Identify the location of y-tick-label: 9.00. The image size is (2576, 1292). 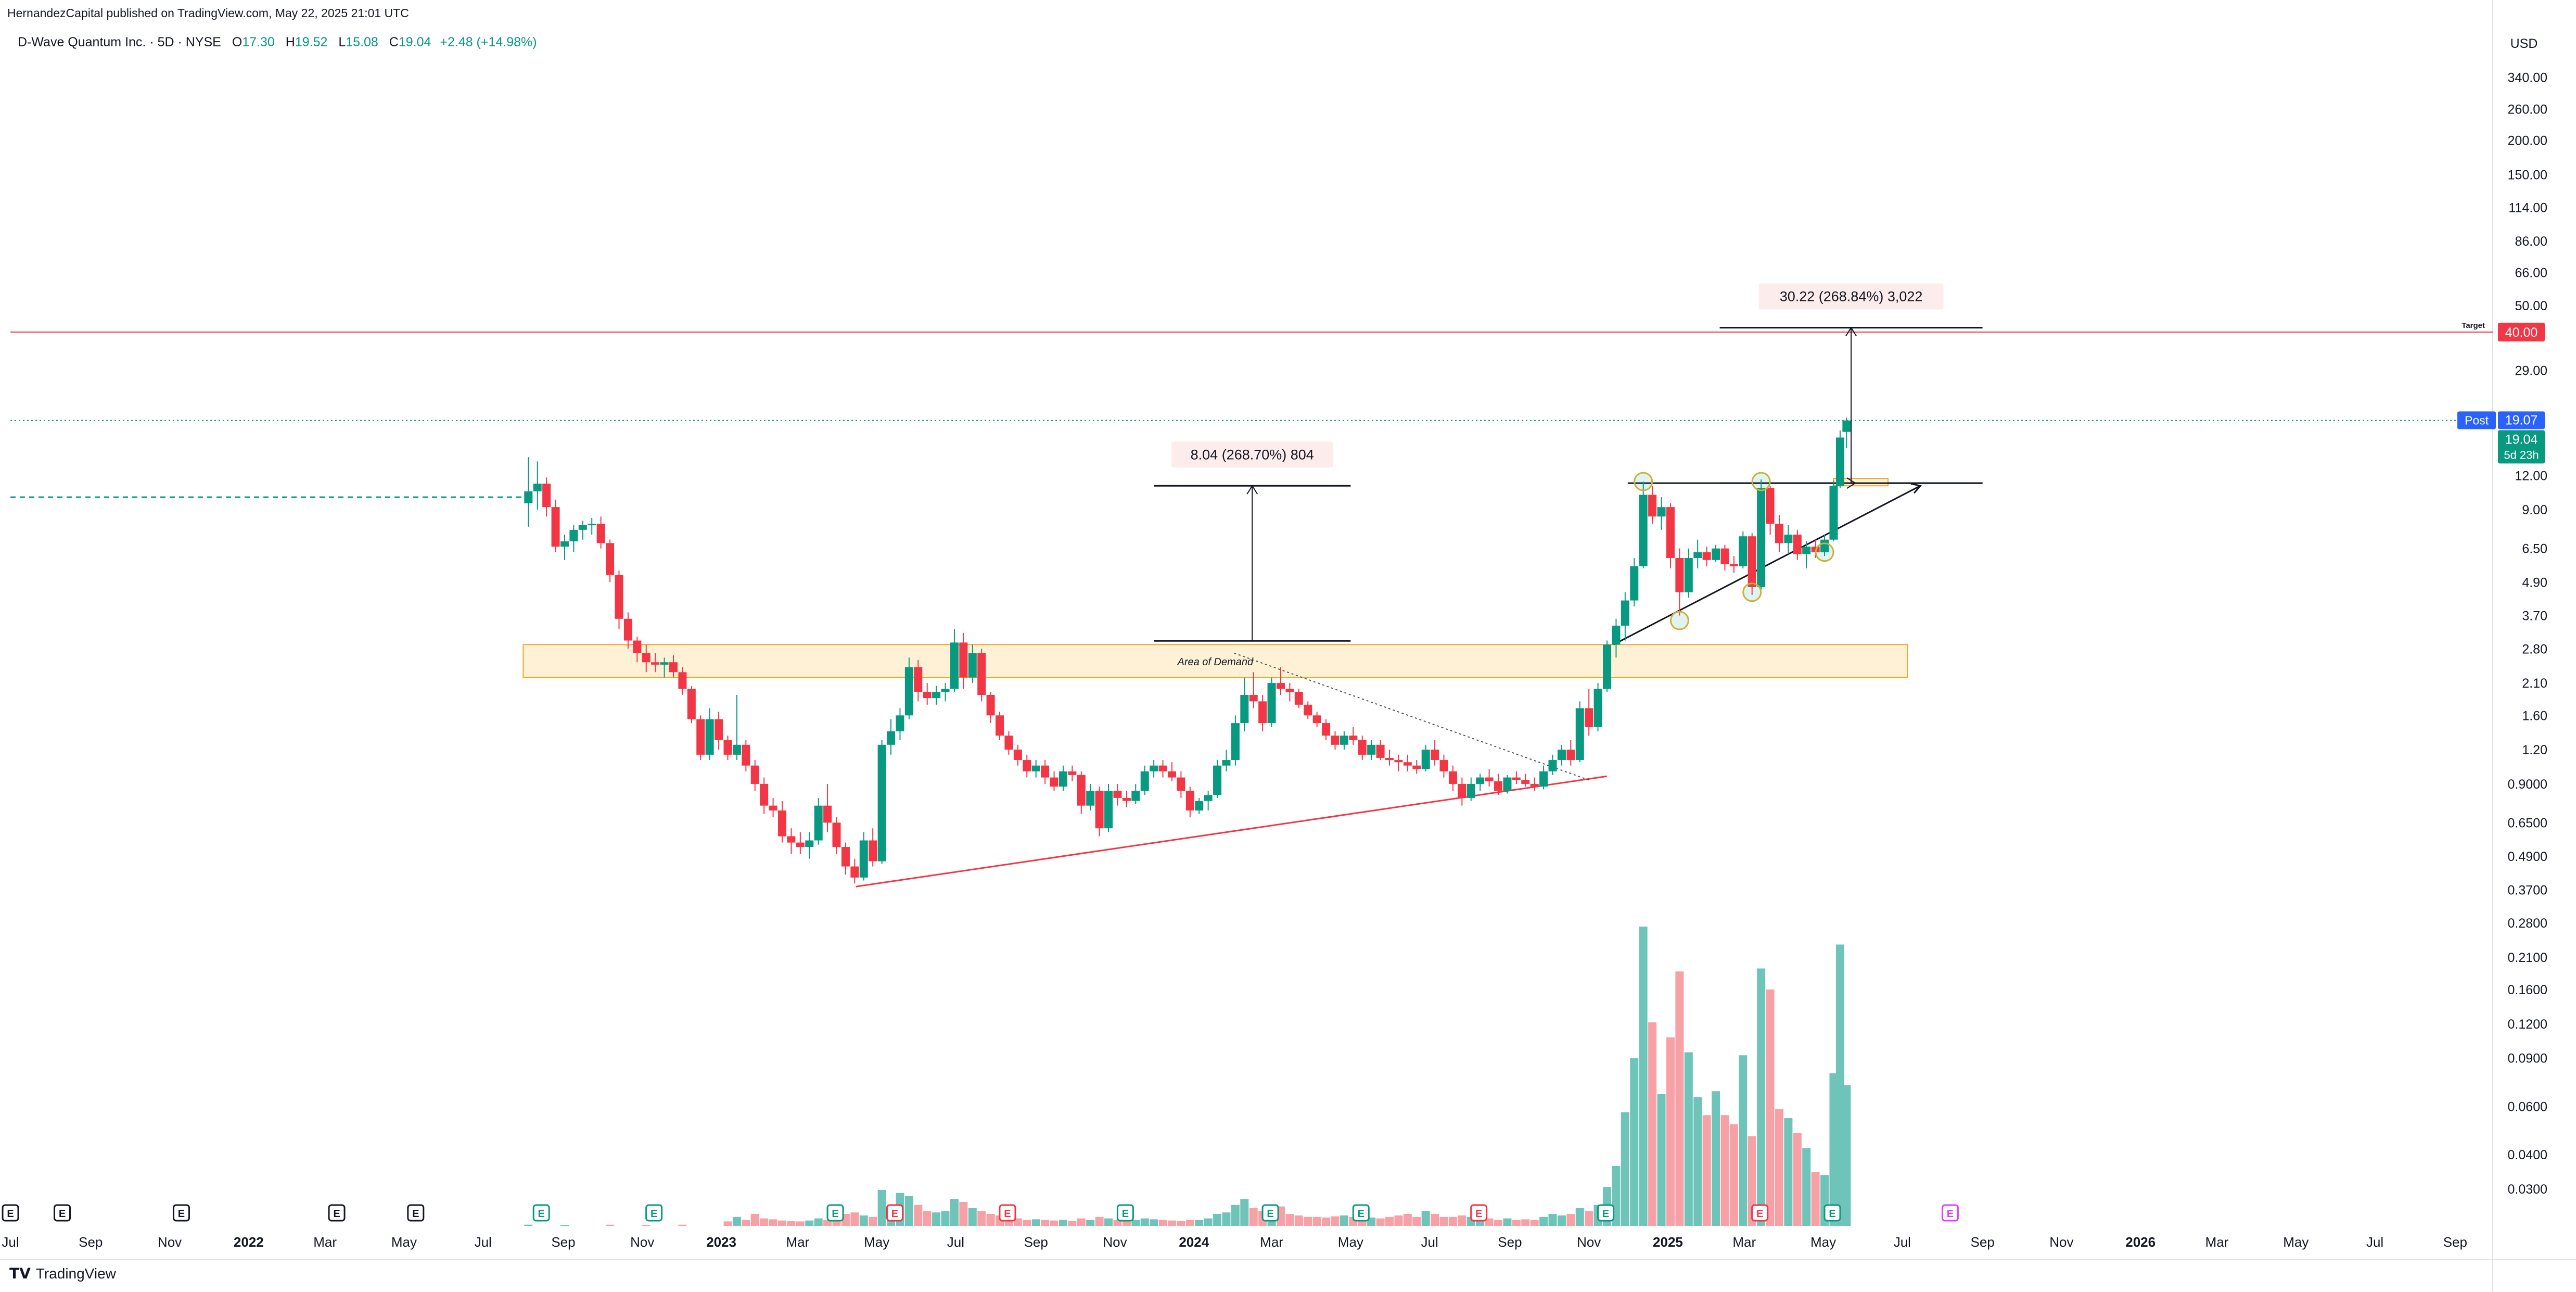
(2534, 510).